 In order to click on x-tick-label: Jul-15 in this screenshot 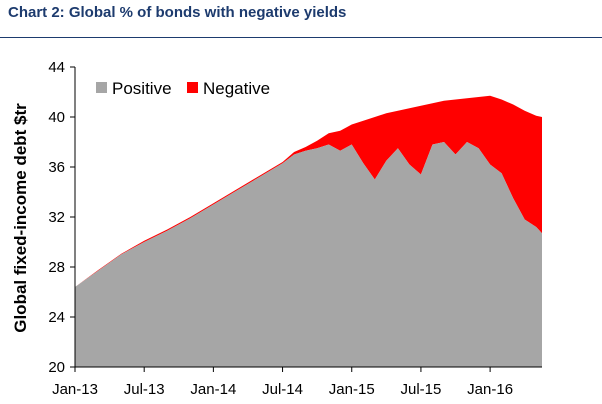, I will do `click(420, 389)`.